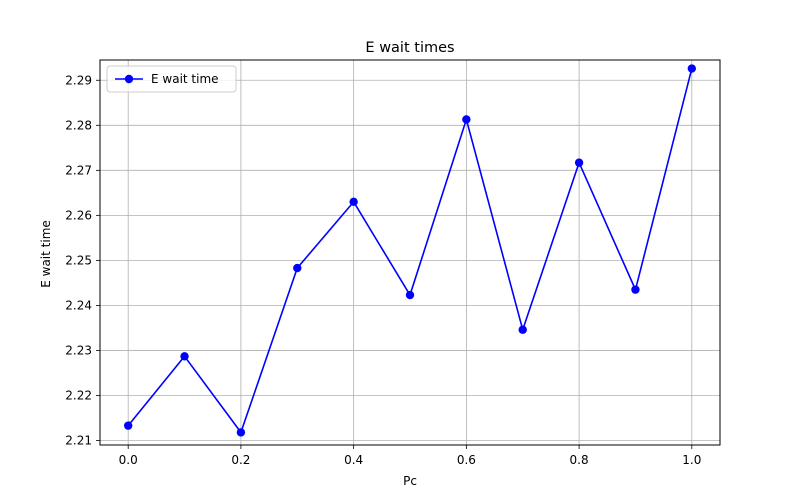 Image resolution: width=800 pixels, height=500 pixels. Describe the element at coordinates (46, 254) in the screenshot. I see `y-axis-label: E wait time` at that location.